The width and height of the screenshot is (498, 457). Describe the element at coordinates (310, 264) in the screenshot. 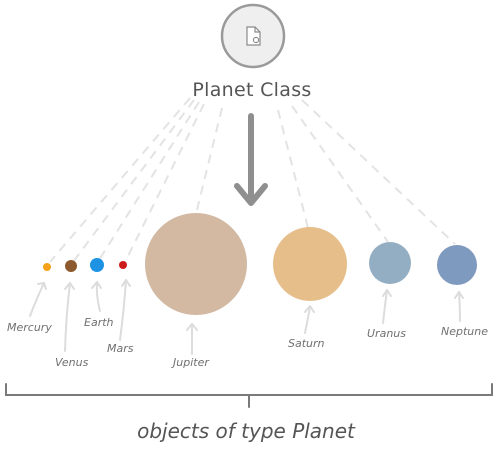

I see `planet-saturn` at that location.